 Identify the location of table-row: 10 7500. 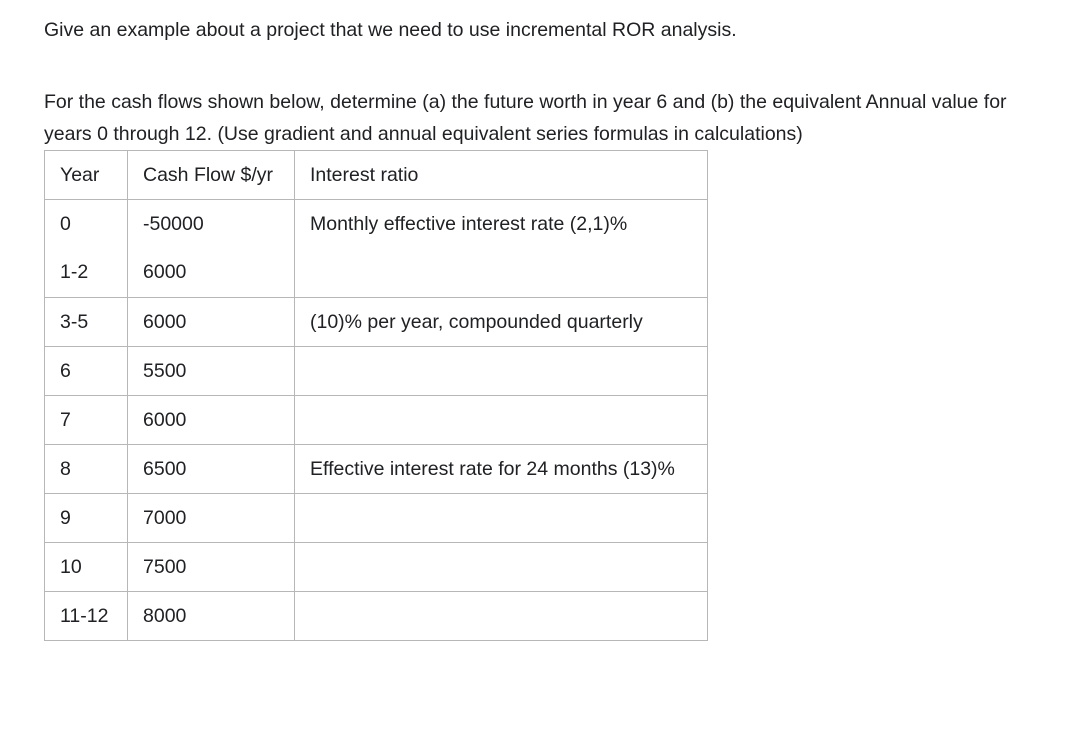
(376, 567).